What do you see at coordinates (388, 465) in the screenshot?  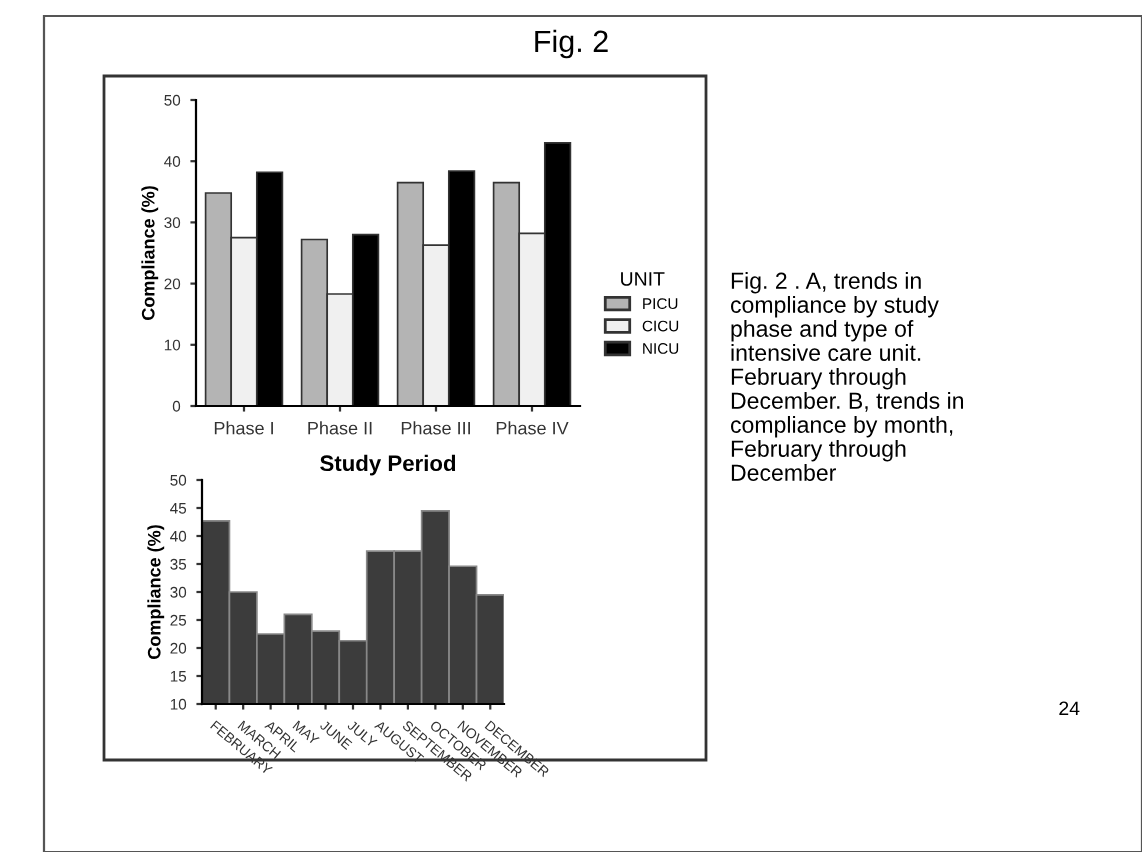 I see `x-axis-title: Study Period` at bounding box center [388, 465].